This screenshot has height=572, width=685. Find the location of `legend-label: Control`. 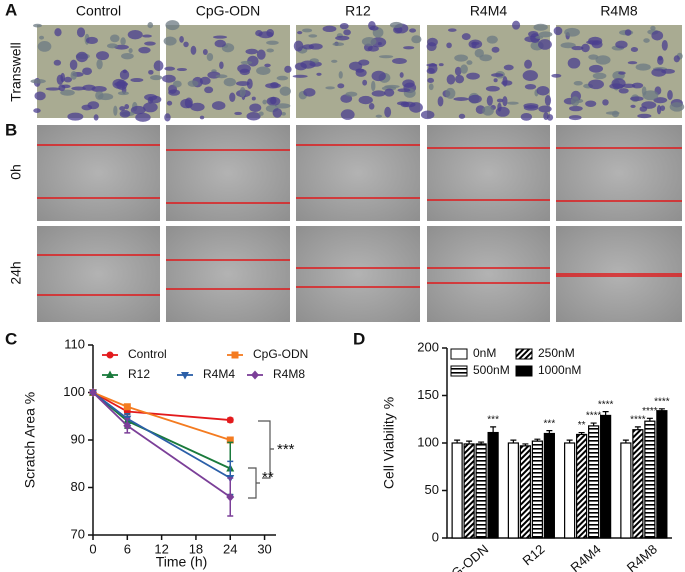

legend-label: Control is located at coordinates (147, 354).